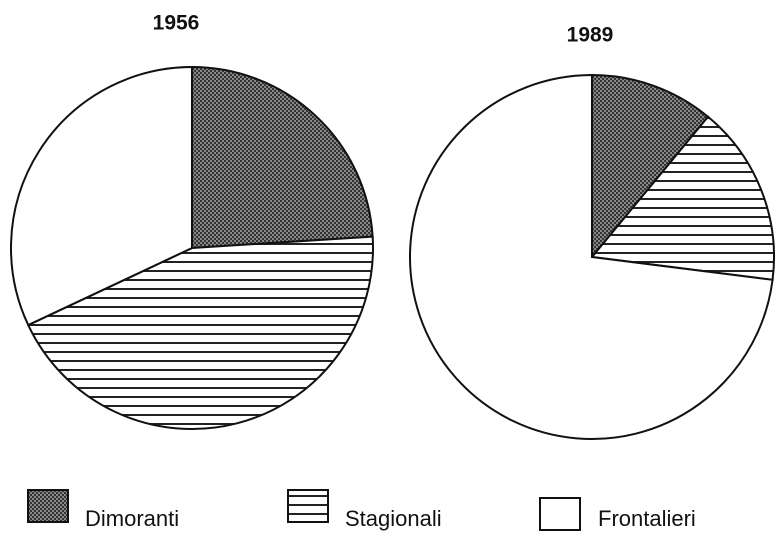 The width and height of the screenshot is (776, 534). Describe the element at coordinates (132, 518) in the screenshot. I see `legend-label: Dimoranti` at that location.